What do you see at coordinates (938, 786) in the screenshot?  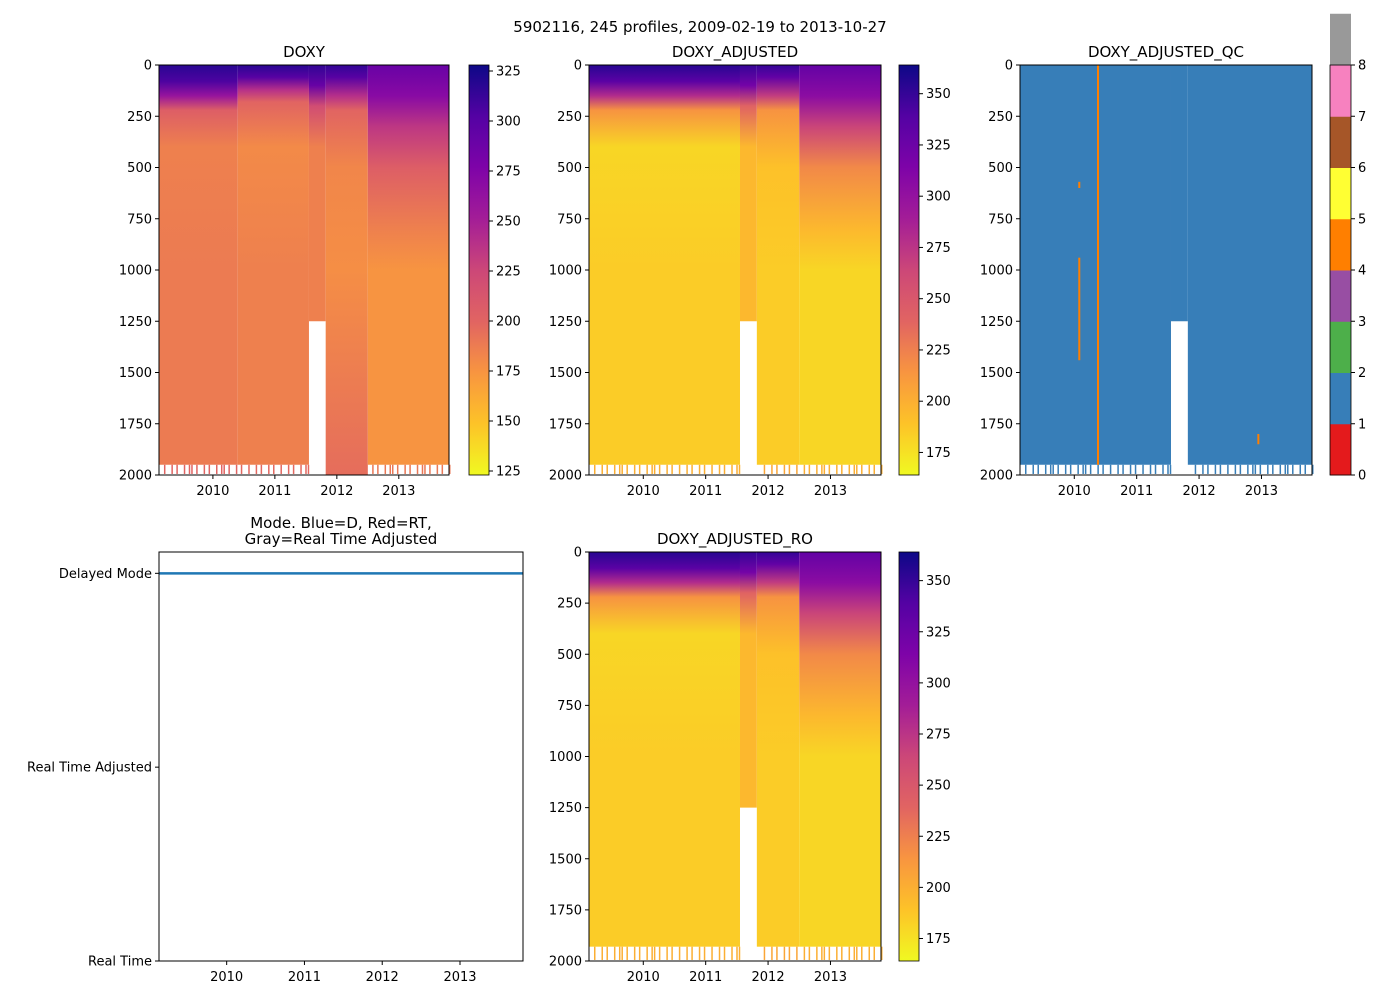 I see `colorbar-tick-label: 250` at bounding box center [938, 786].